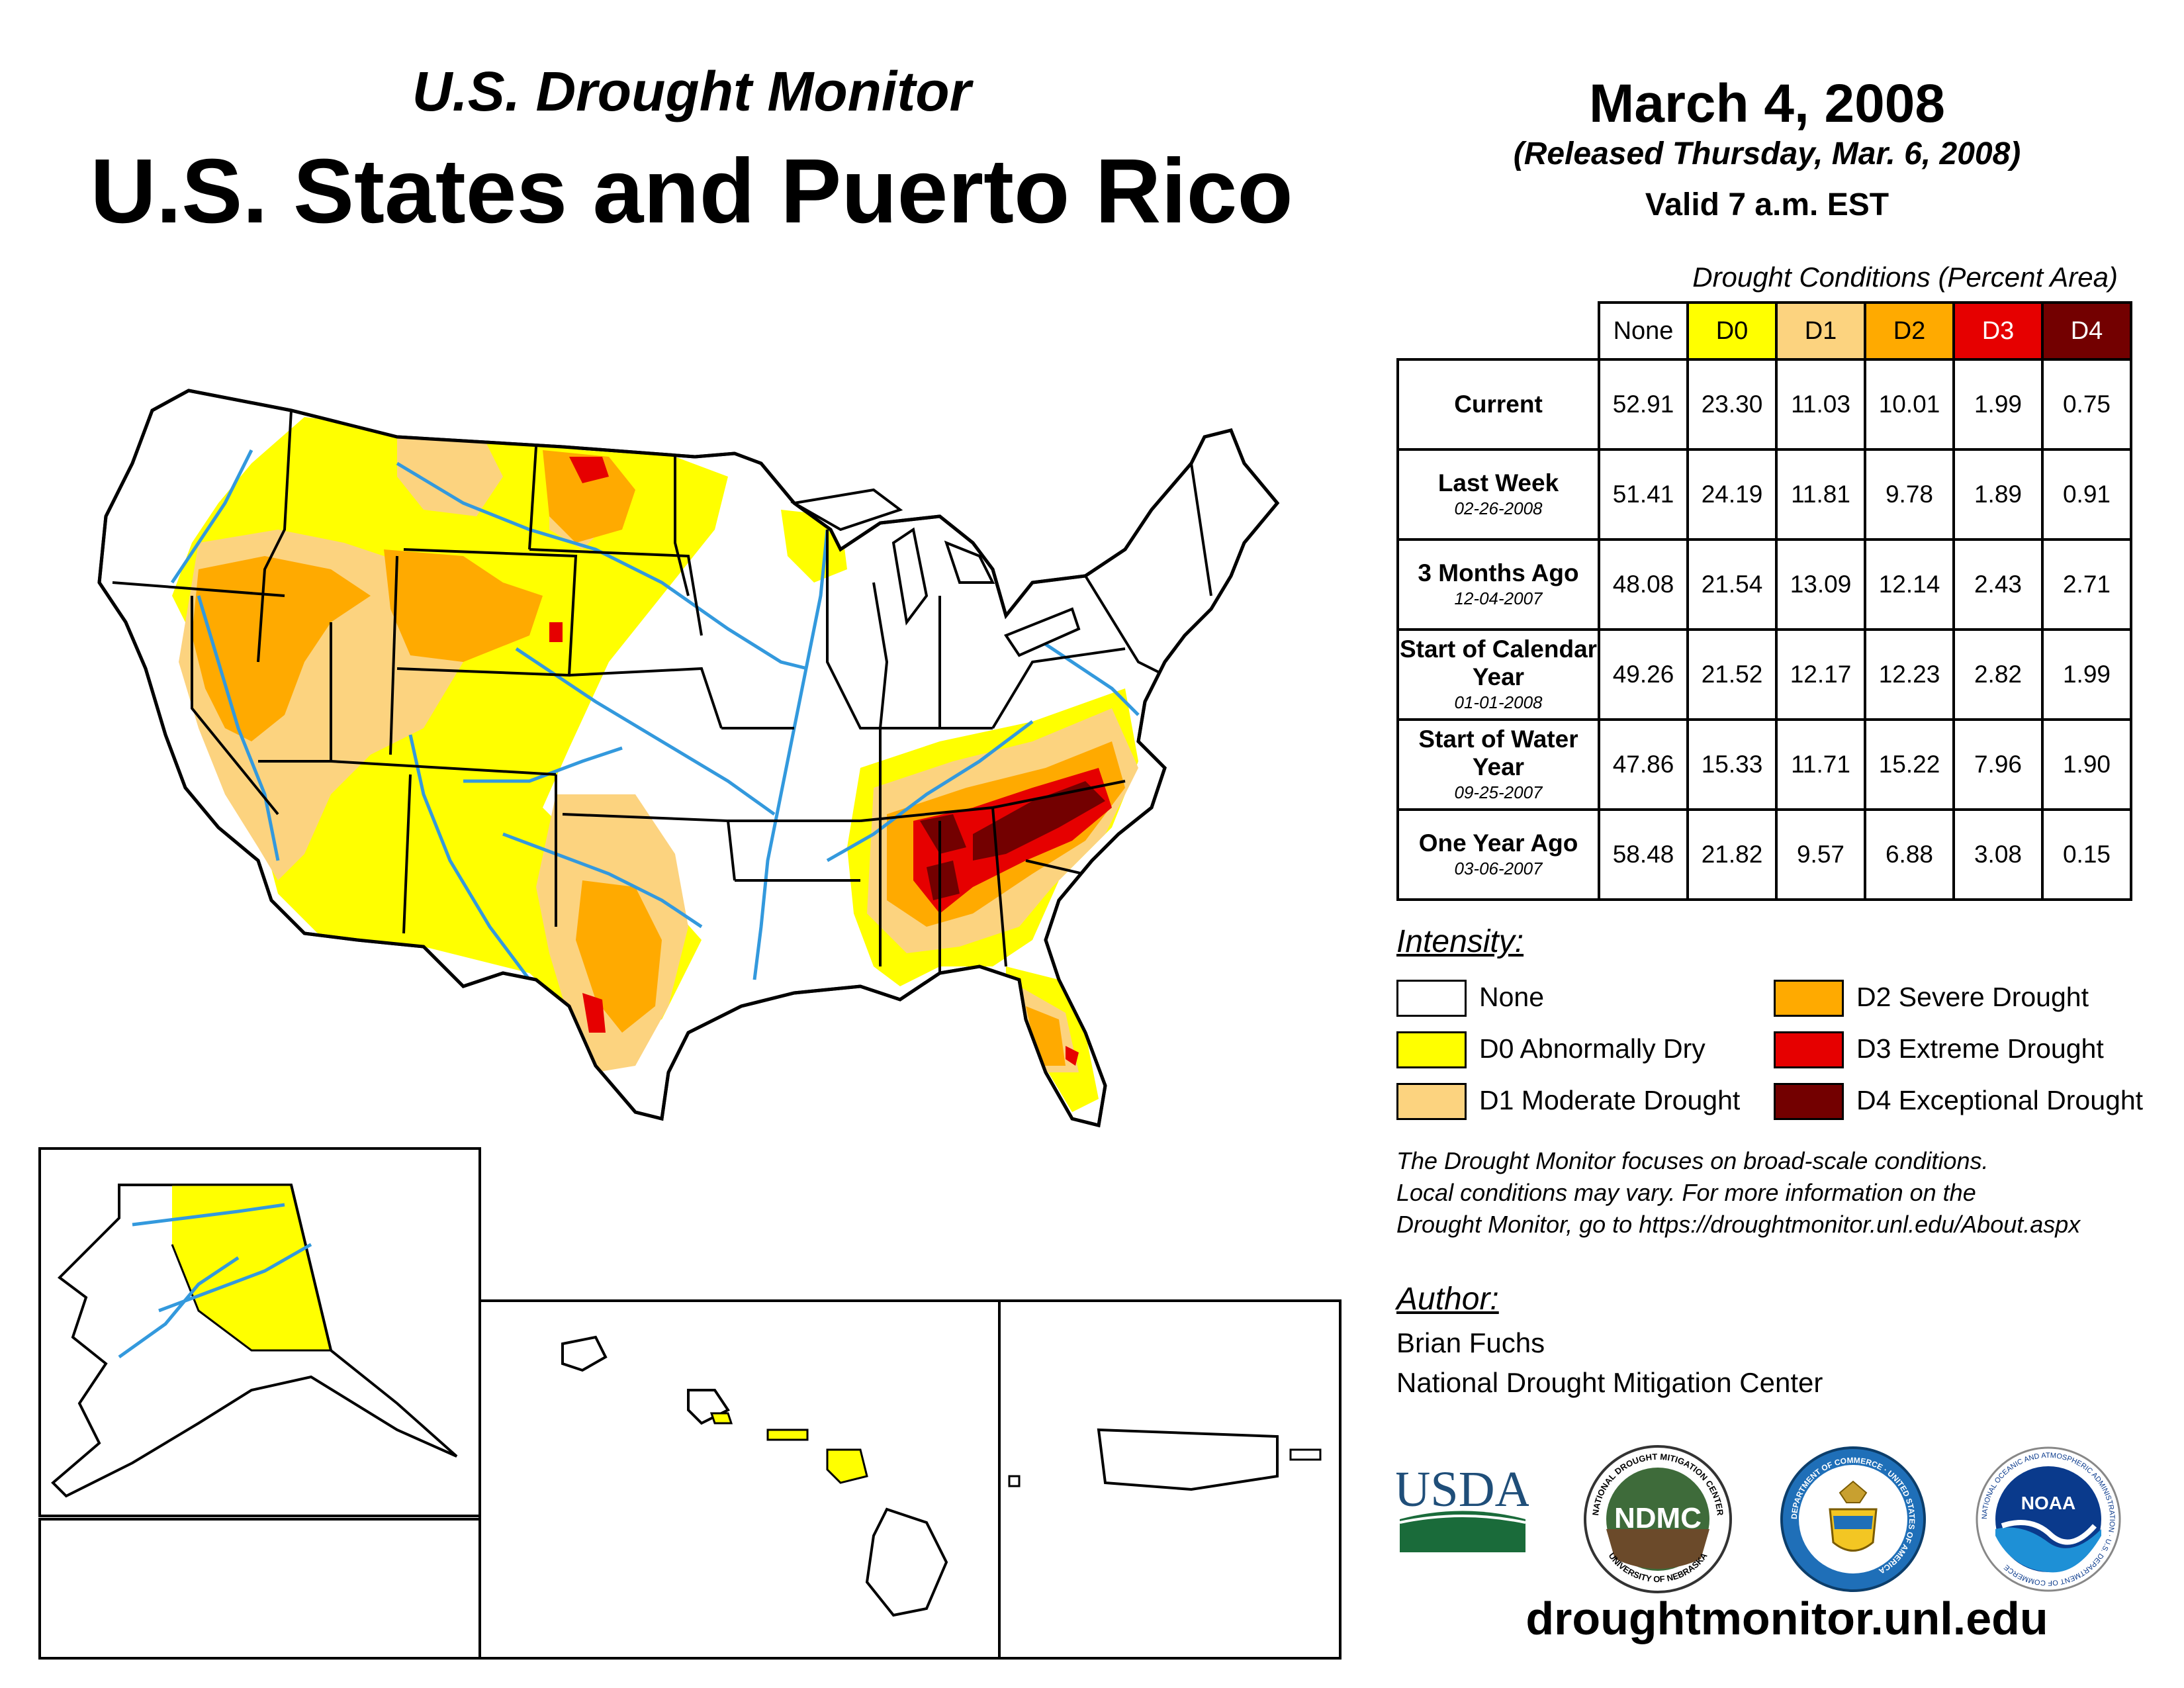  Describe the element at coordinates (2086, 494) in the screenshot. I see `table-cell: 0.91` at that location.